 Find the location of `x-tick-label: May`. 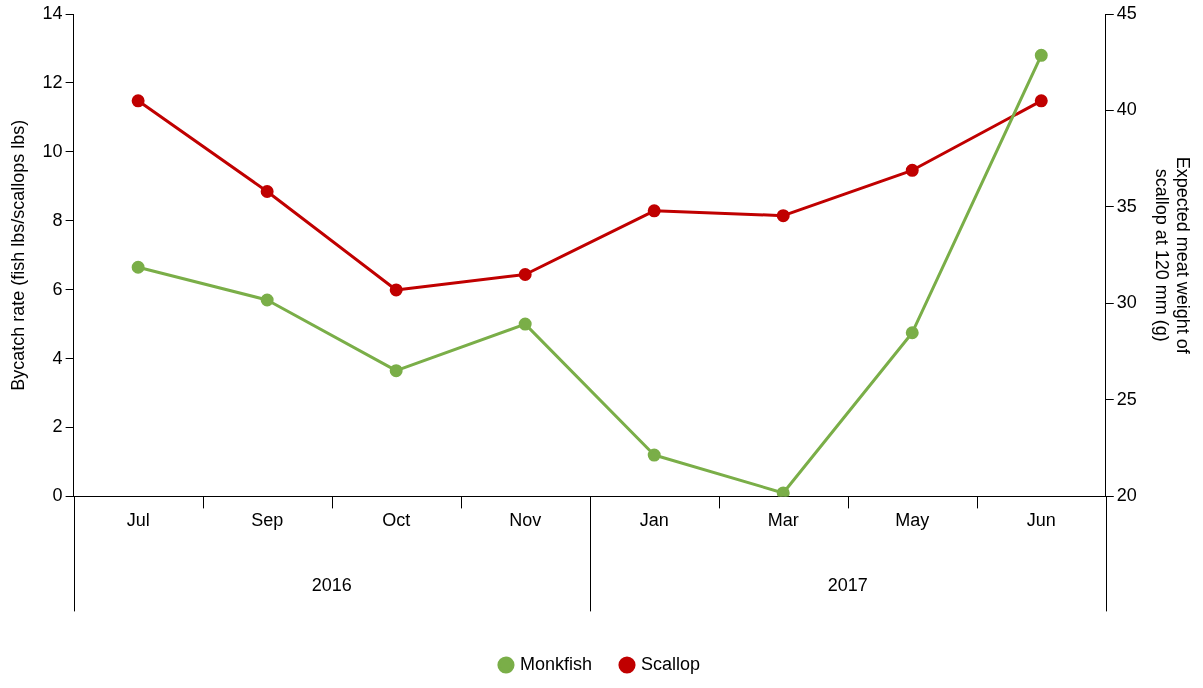

x-tick-label: May is located at coordinates (912, 520).